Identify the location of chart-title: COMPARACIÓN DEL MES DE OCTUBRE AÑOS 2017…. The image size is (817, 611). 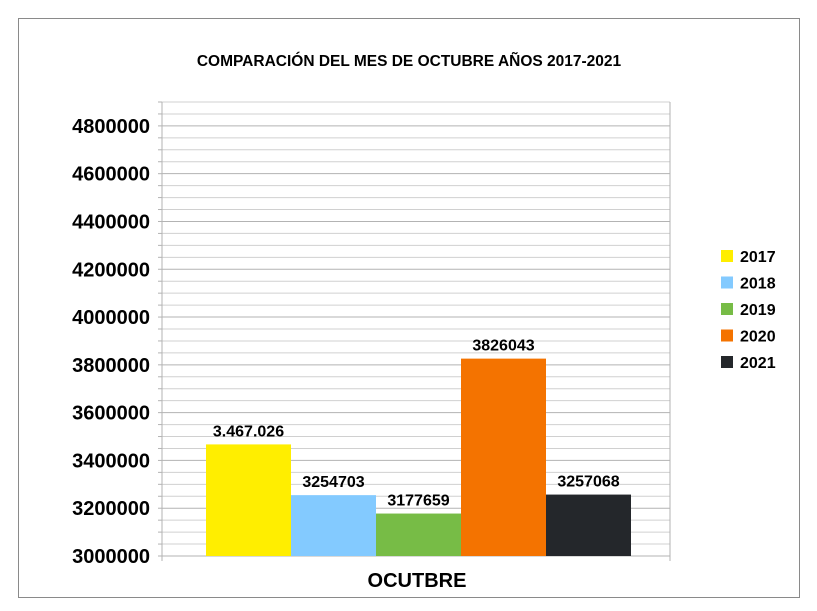
(409, 61).